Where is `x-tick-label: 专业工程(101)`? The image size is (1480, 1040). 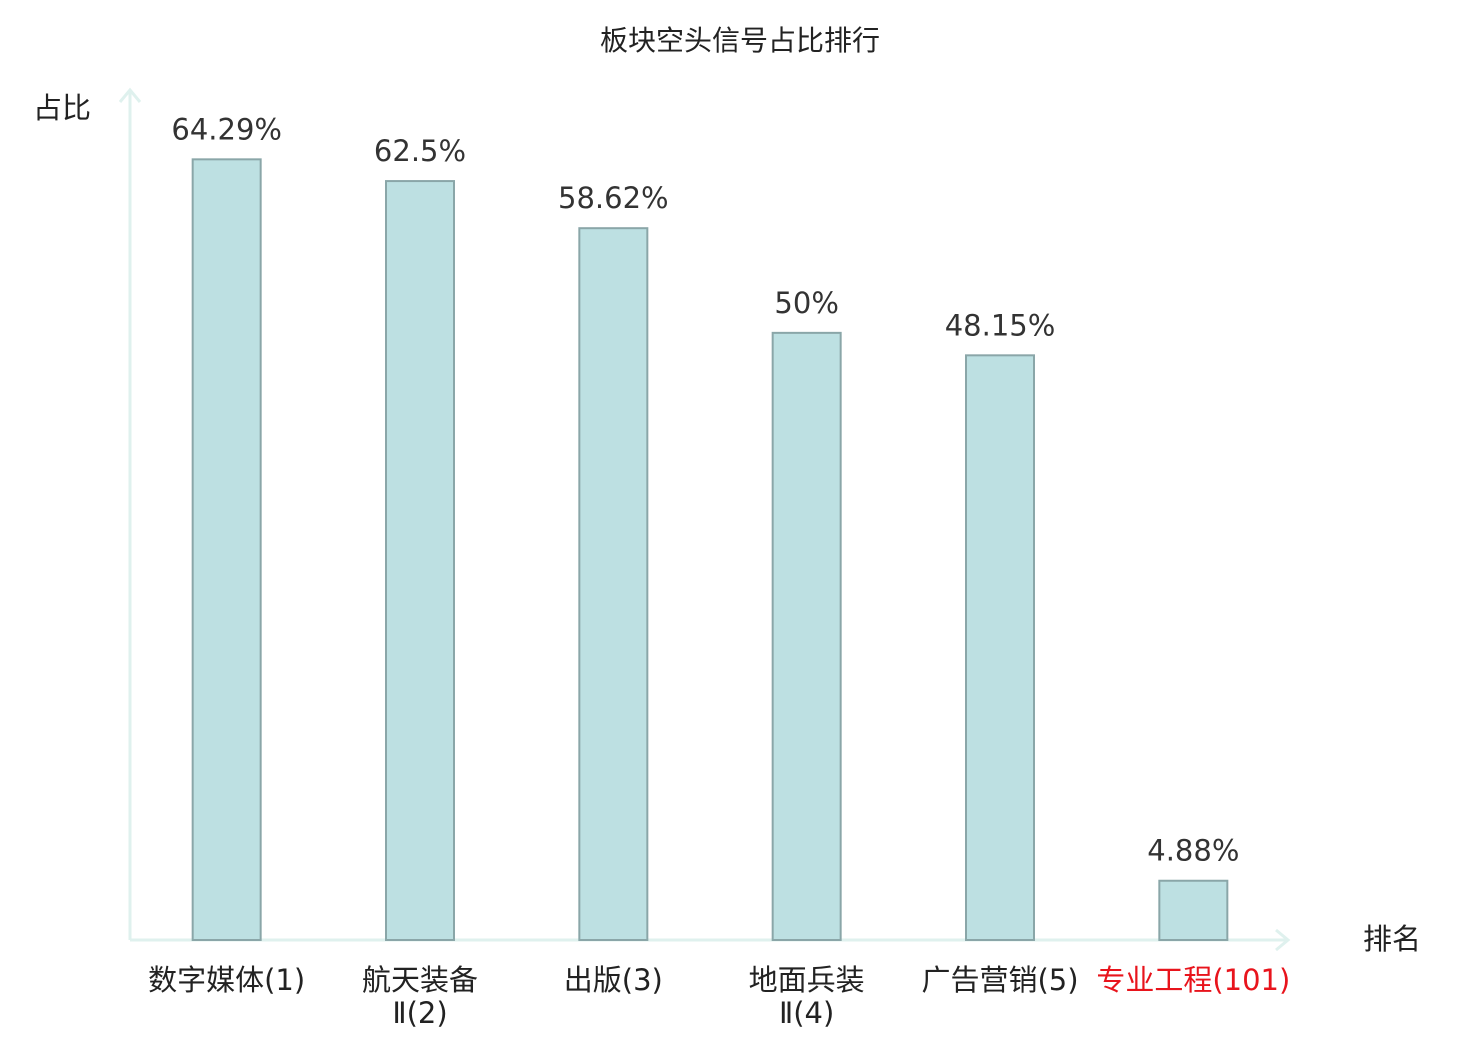 x-tick-label: 专业工程(101) is located at coordinates (1193, 980).